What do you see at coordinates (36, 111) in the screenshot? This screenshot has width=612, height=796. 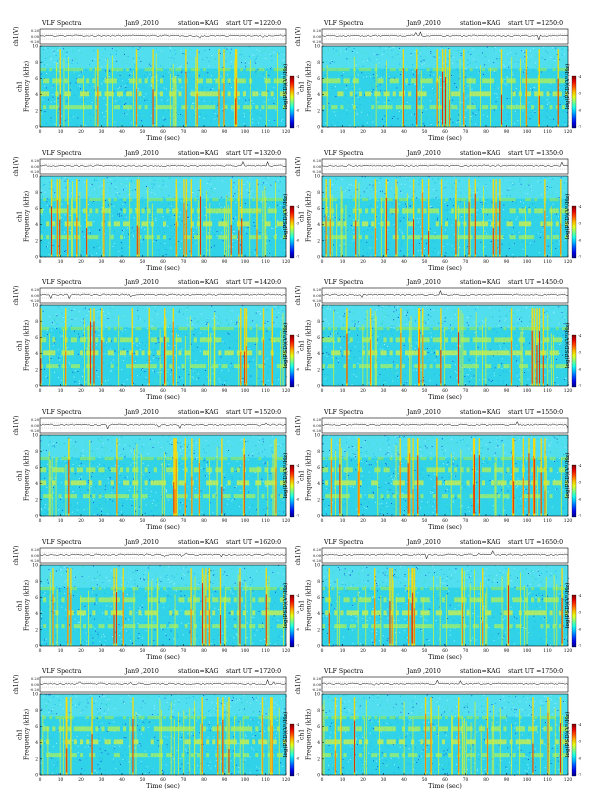 I see `y-tick-label: 2` at bounding box center [36, 111].